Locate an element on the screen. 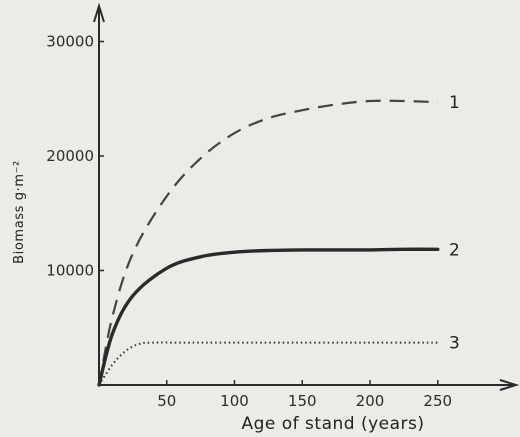 Image resolution: width=520 pixels, height=437 pixels. y-tick-label: 10000 is located at coordinates (70, 271).